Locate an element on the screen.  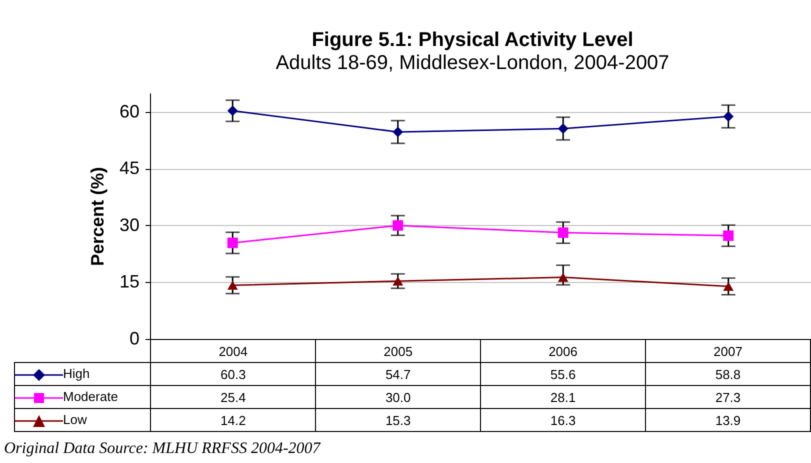
data-label: 30.0 is located at coordinates (398, 397).